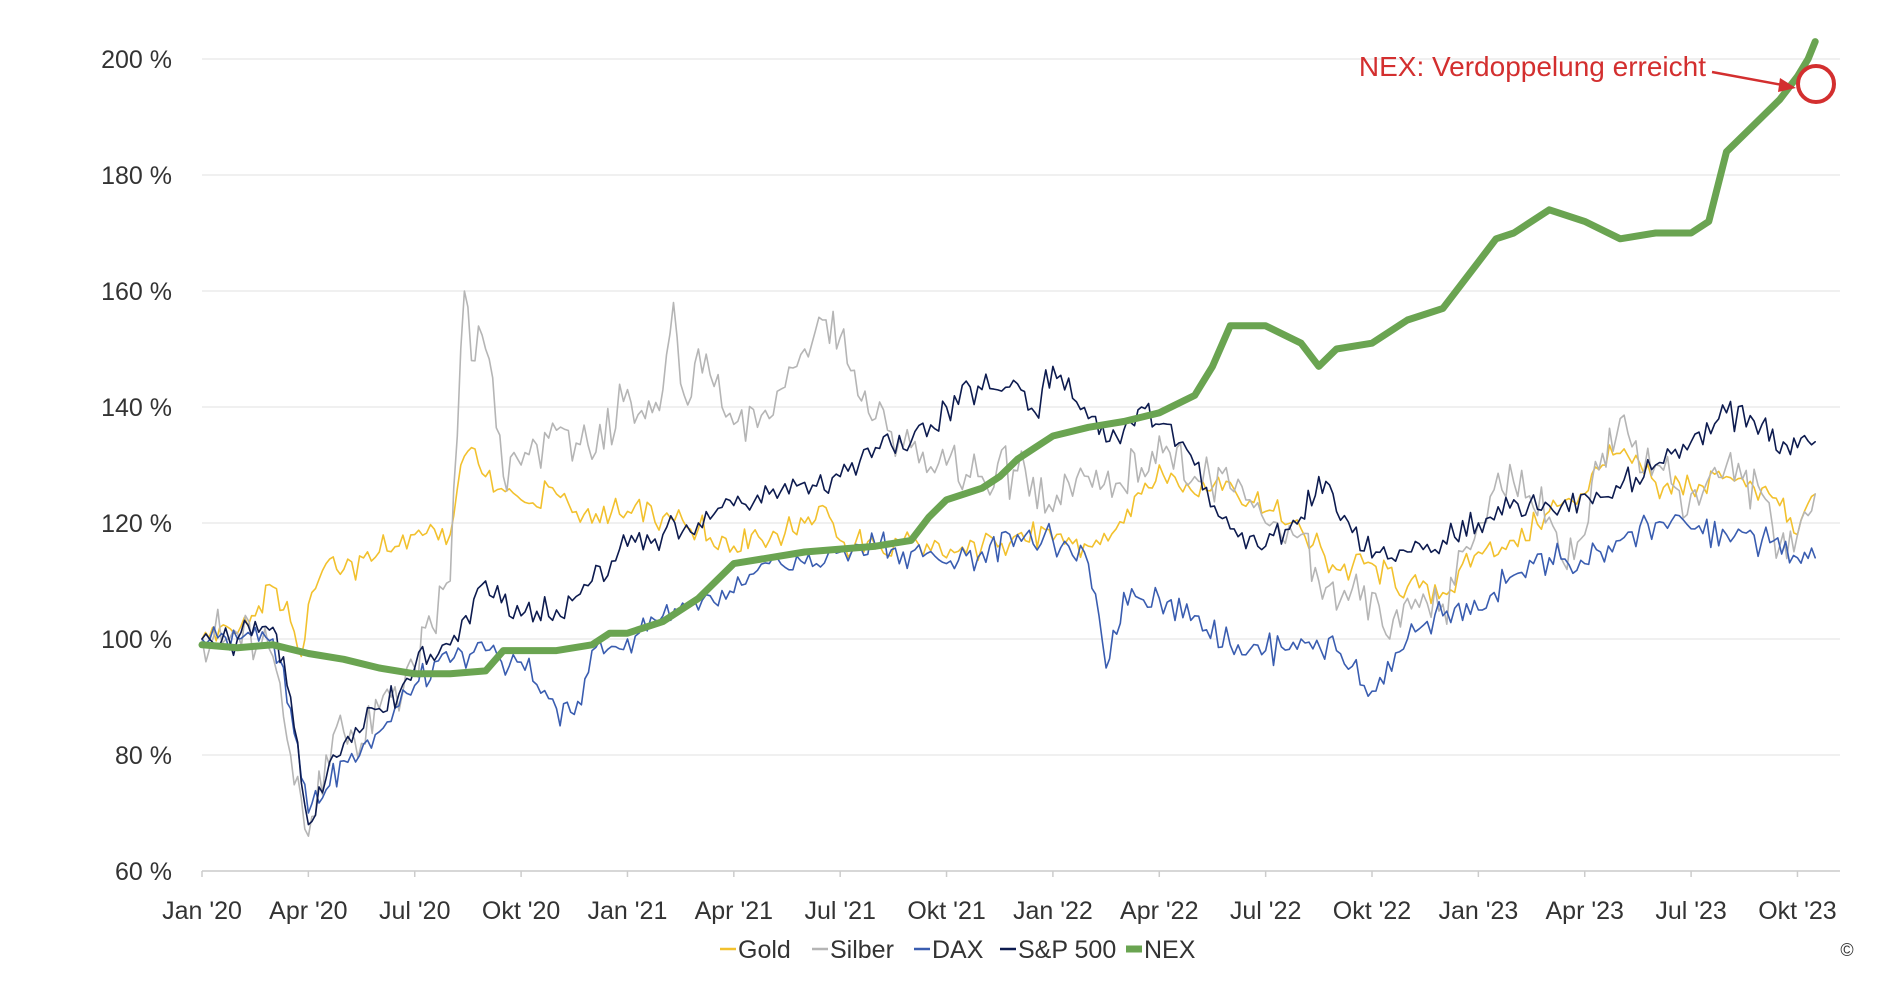 This screenshot has width=1902, height=983. Describe the element at coordinates (734, 911) in the screenshot. I see `x-tick-label: Apr '21` at that location.